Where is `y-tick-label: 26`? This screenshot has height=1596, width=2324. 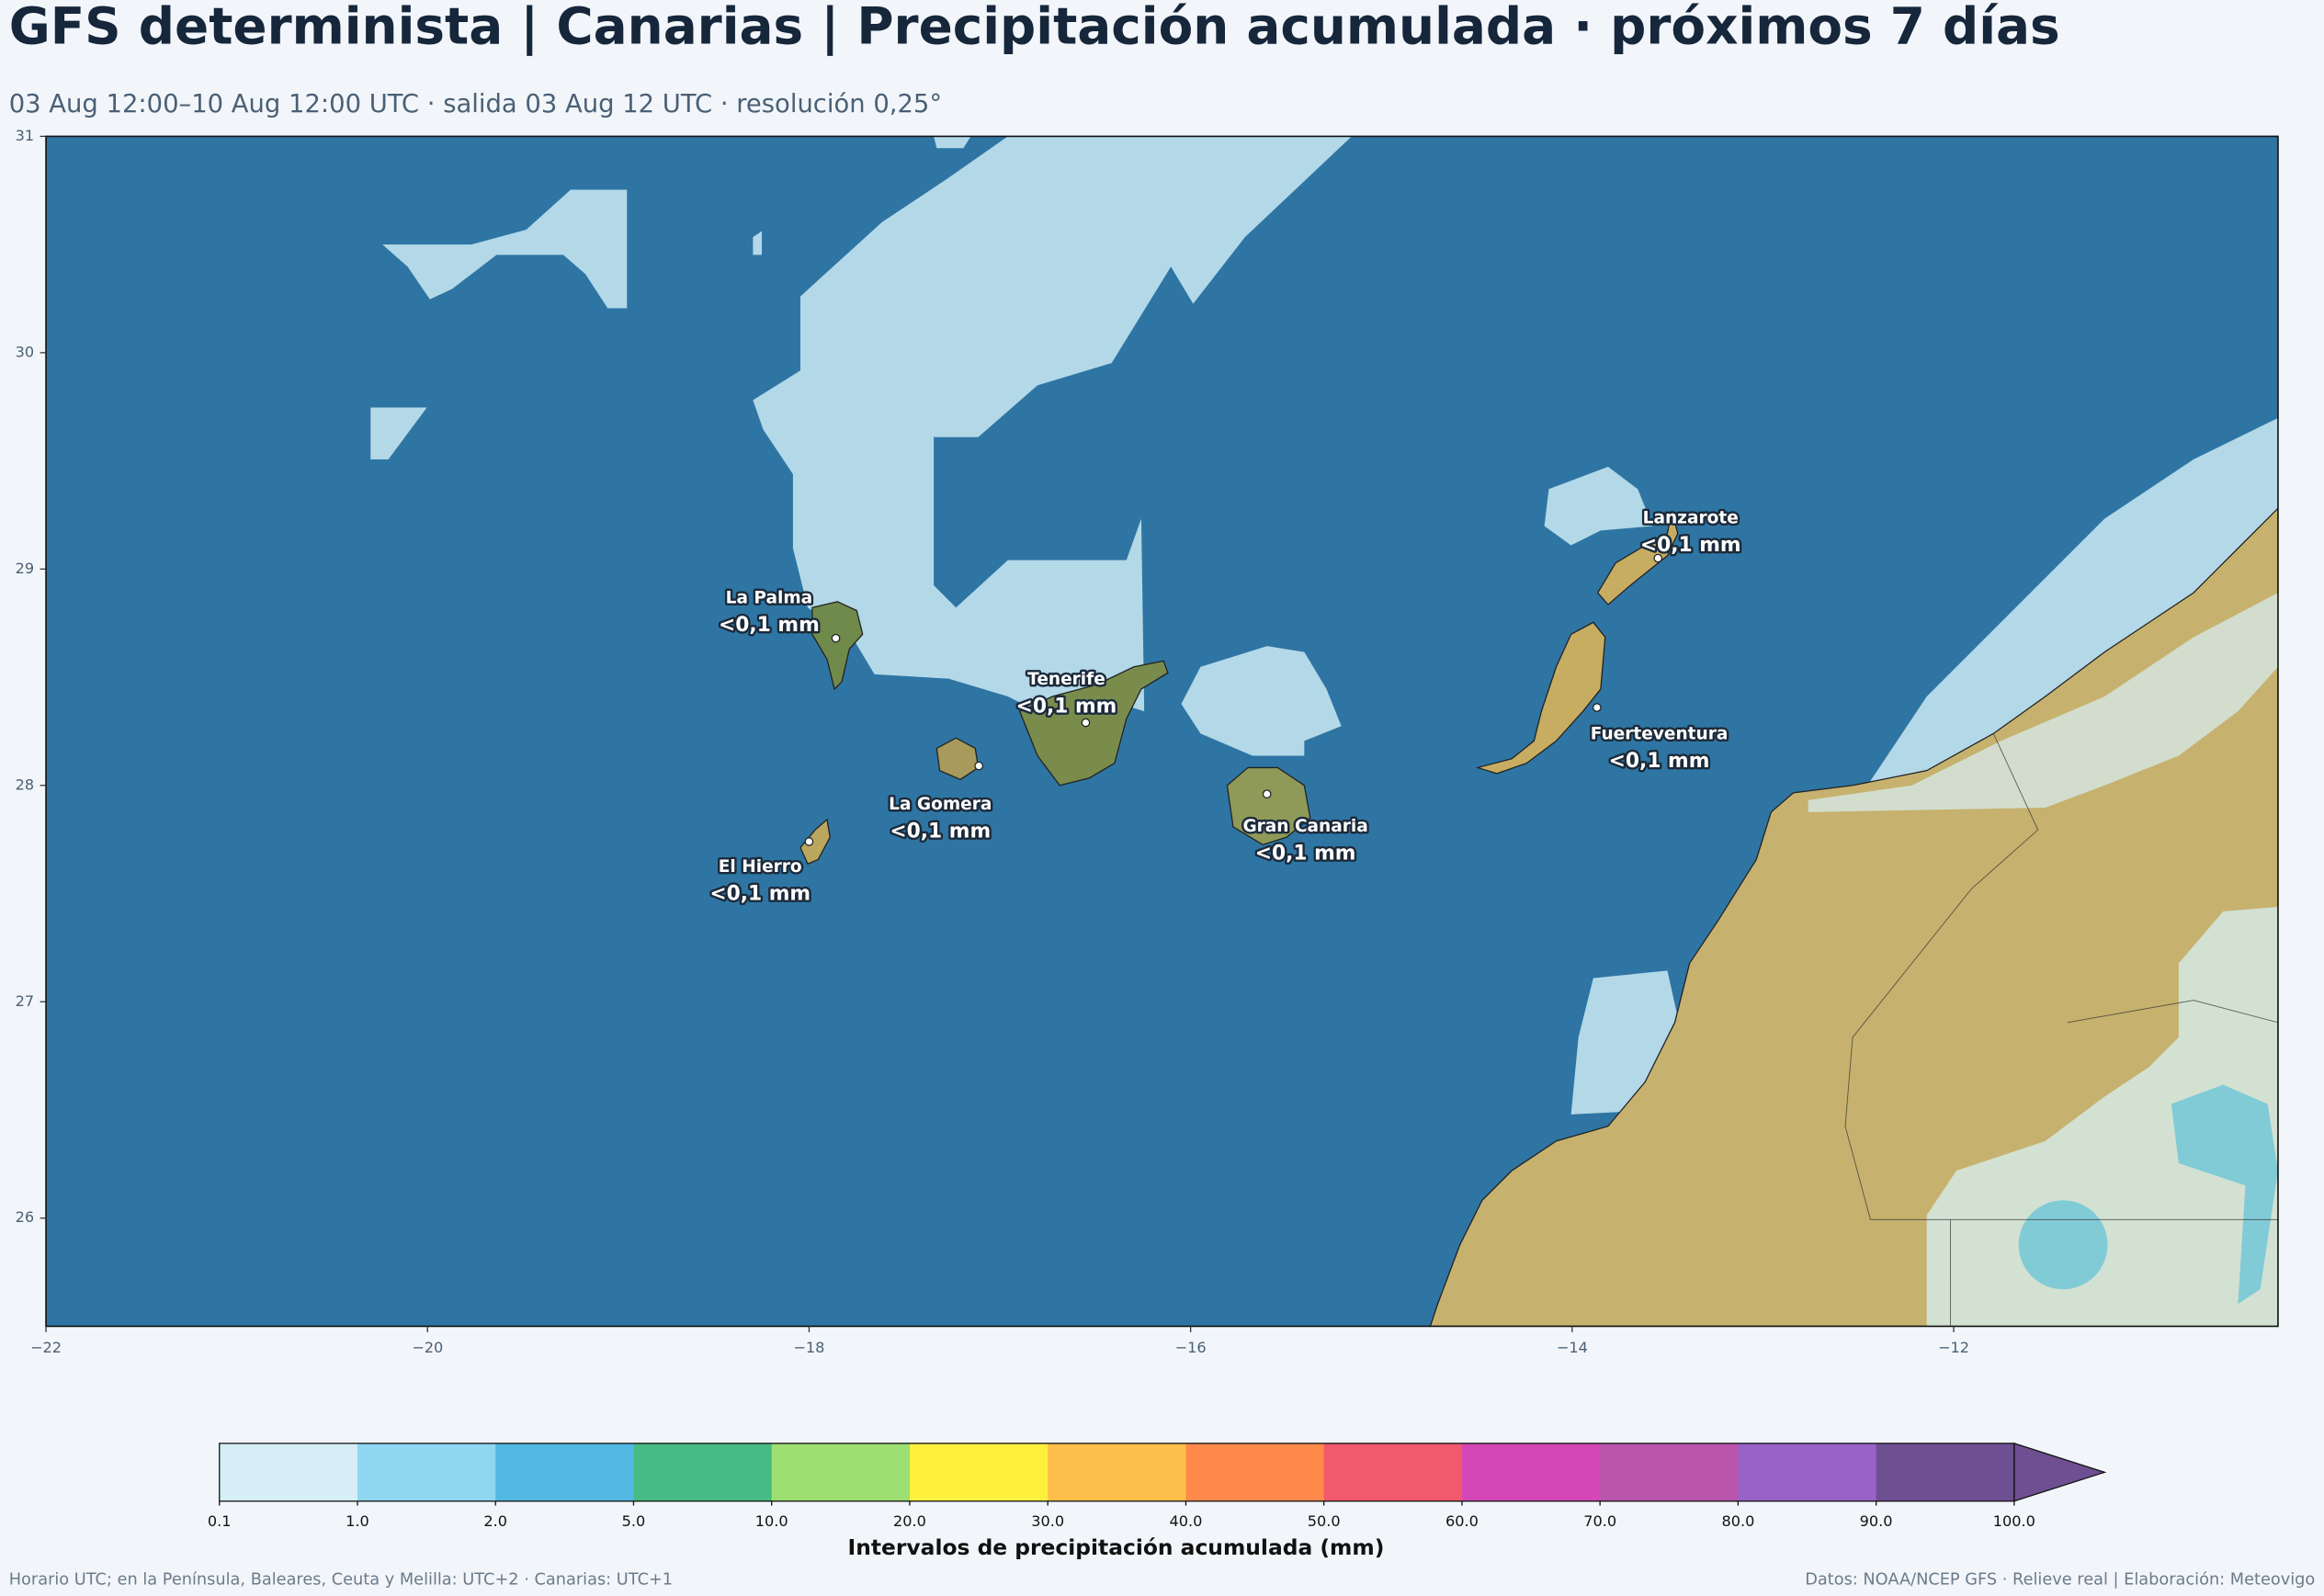 y-tick-label: 26 is located at coordinates (25, 1217).